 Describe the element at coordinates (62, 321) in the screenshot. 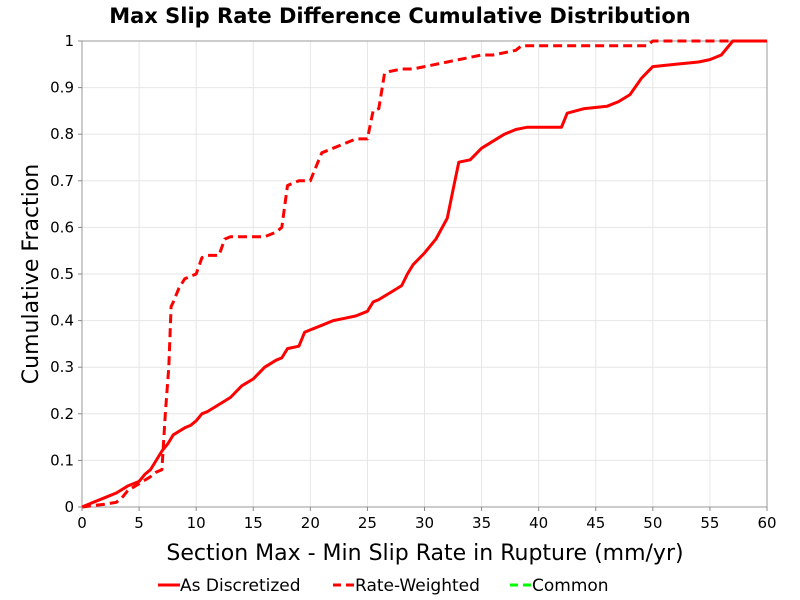

I see `y-tick-label: 0.4` at that location.